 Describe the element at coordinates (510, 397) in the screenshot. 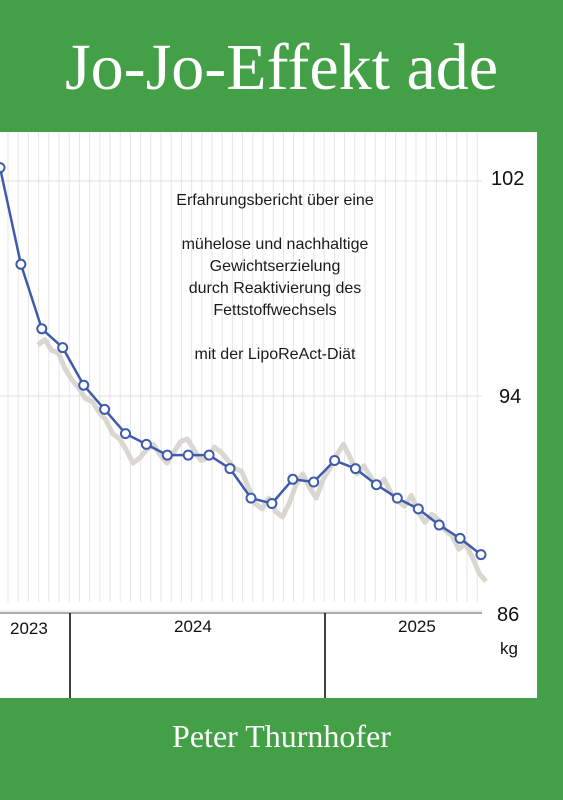

I see `y-tick-label: 94` at that location.